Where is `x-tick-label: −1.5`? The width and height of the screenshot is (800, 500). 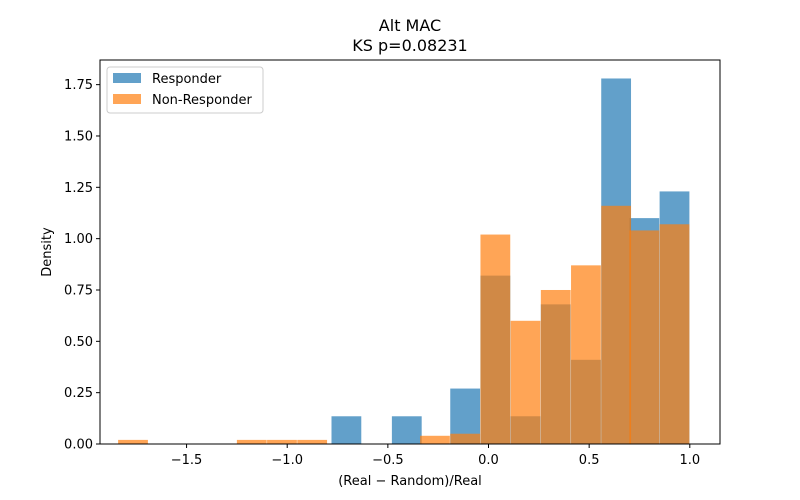 x-tick-label: −1.5 is located at coordinates (187, 460).